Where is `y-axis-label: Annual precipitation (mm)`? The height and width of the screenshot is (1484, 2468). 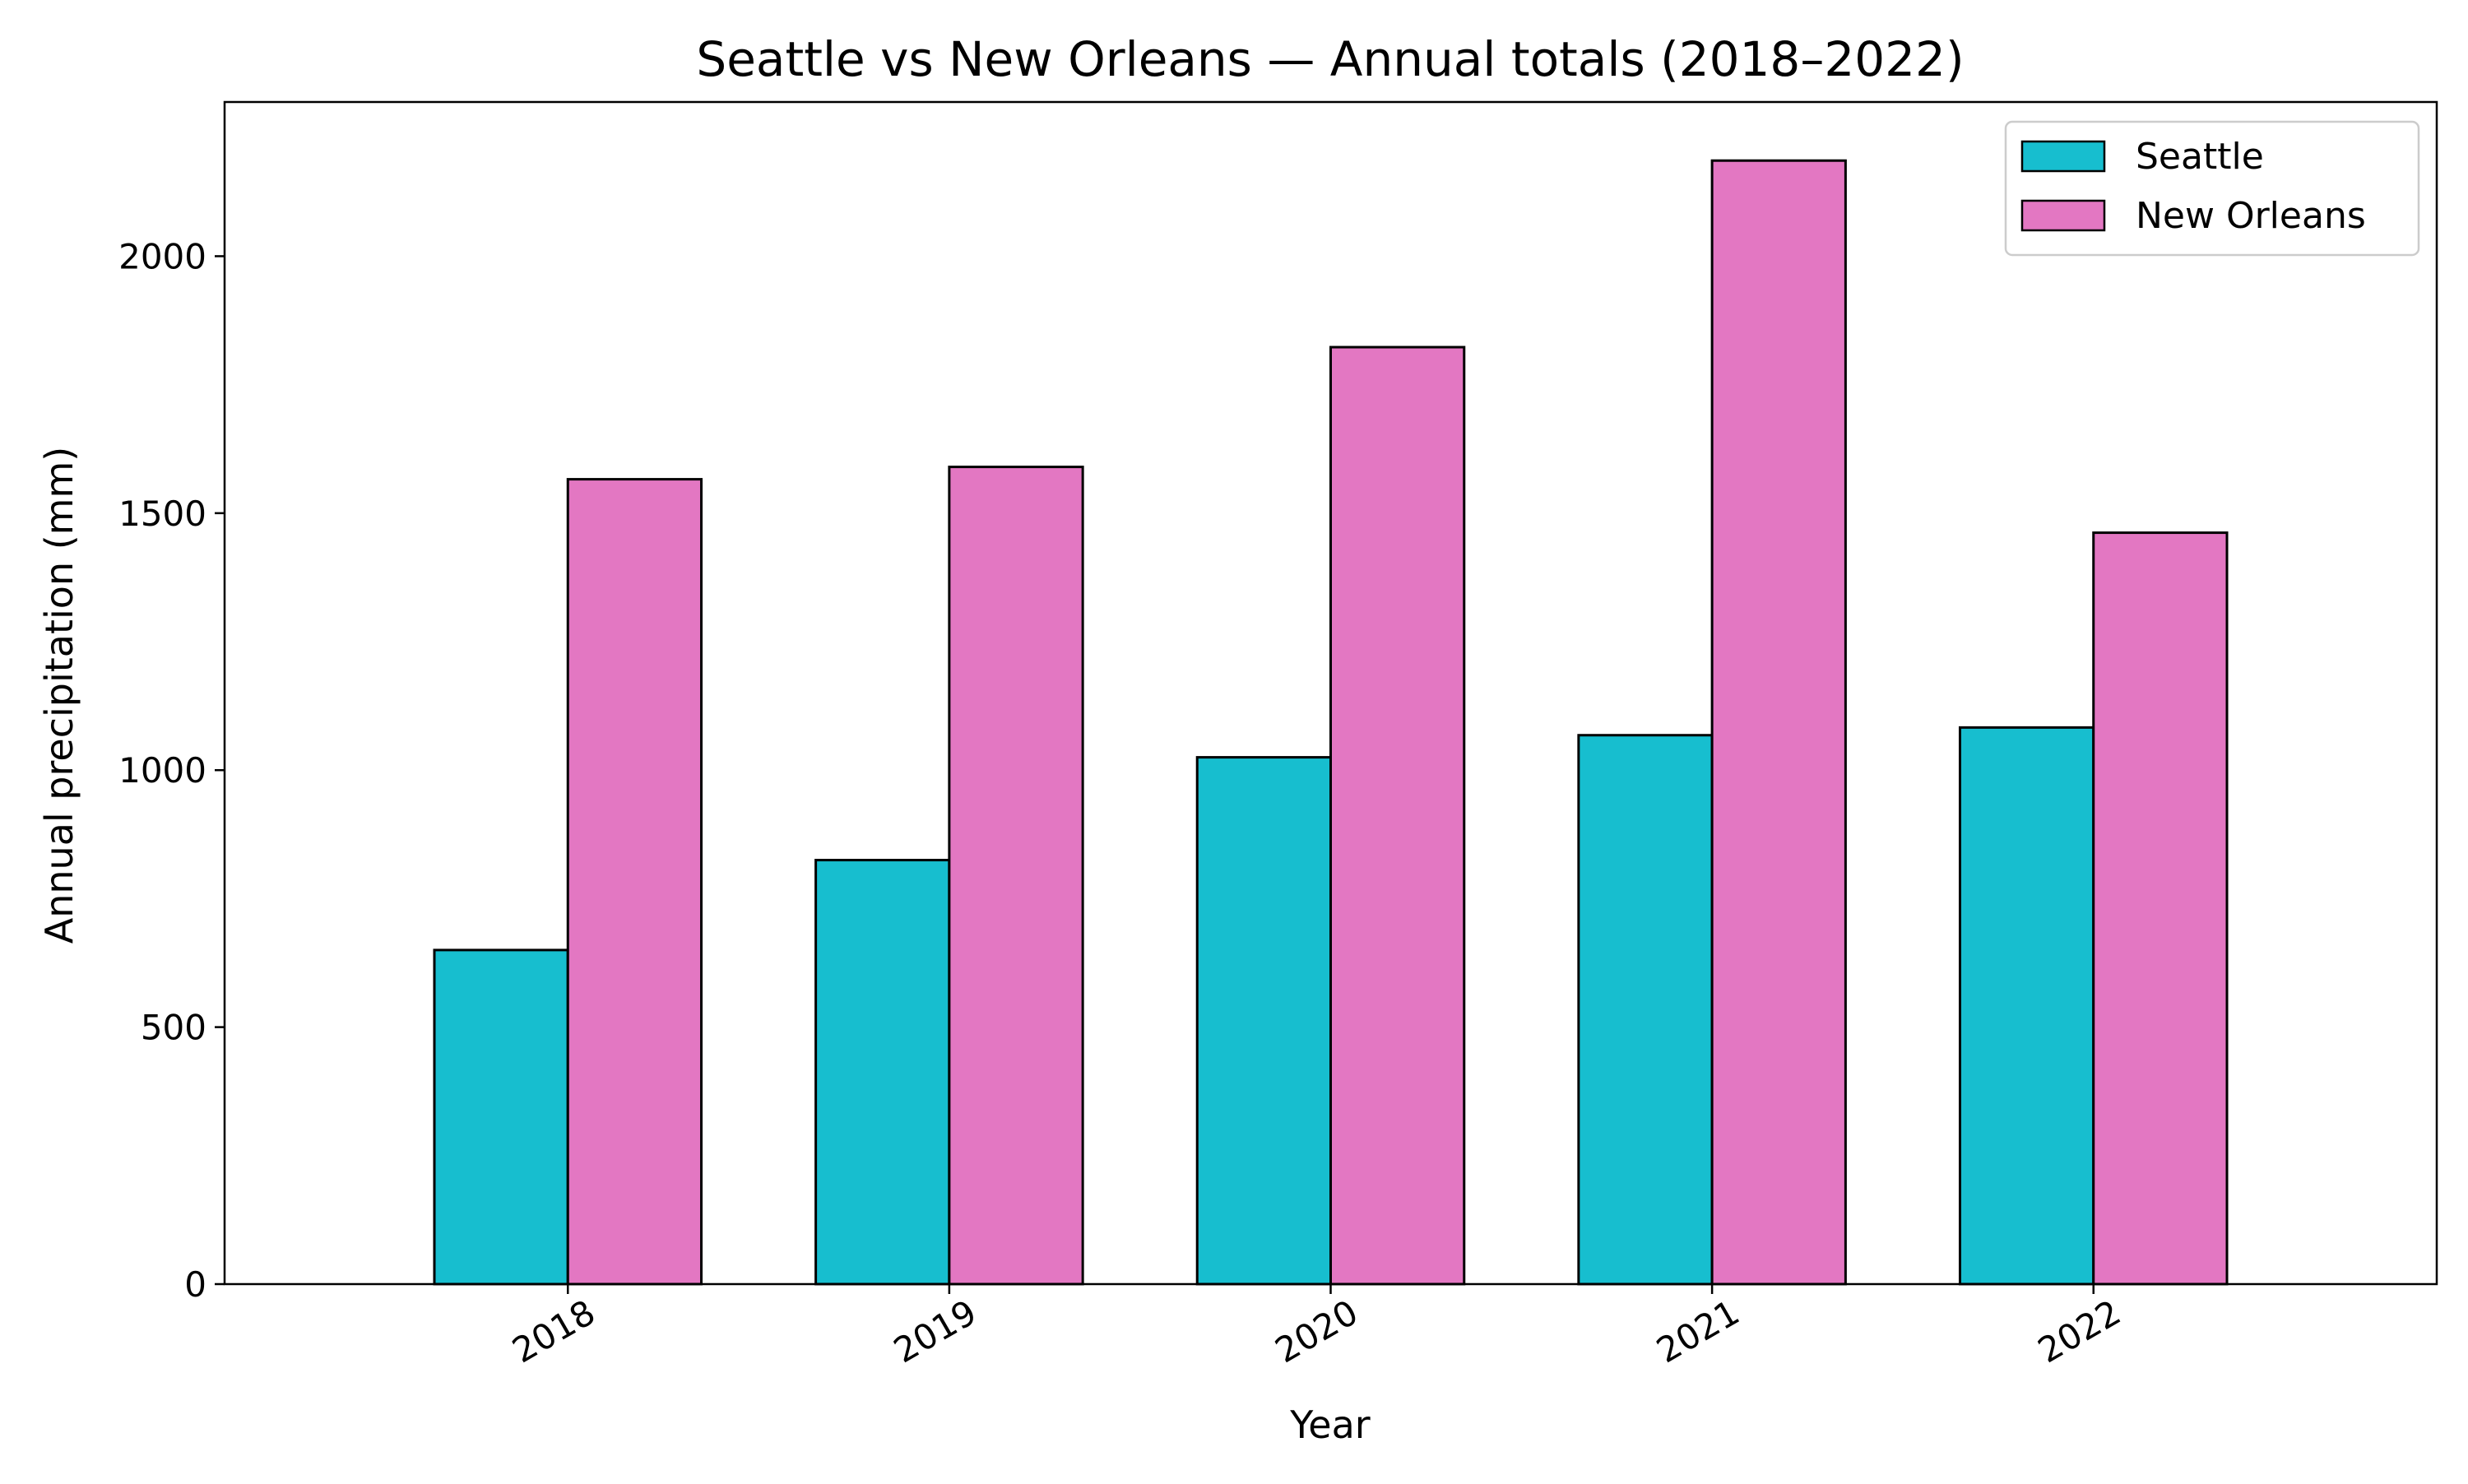 y-axis-label: Annual precipitation (mm) is located at coordinates (59, 695).